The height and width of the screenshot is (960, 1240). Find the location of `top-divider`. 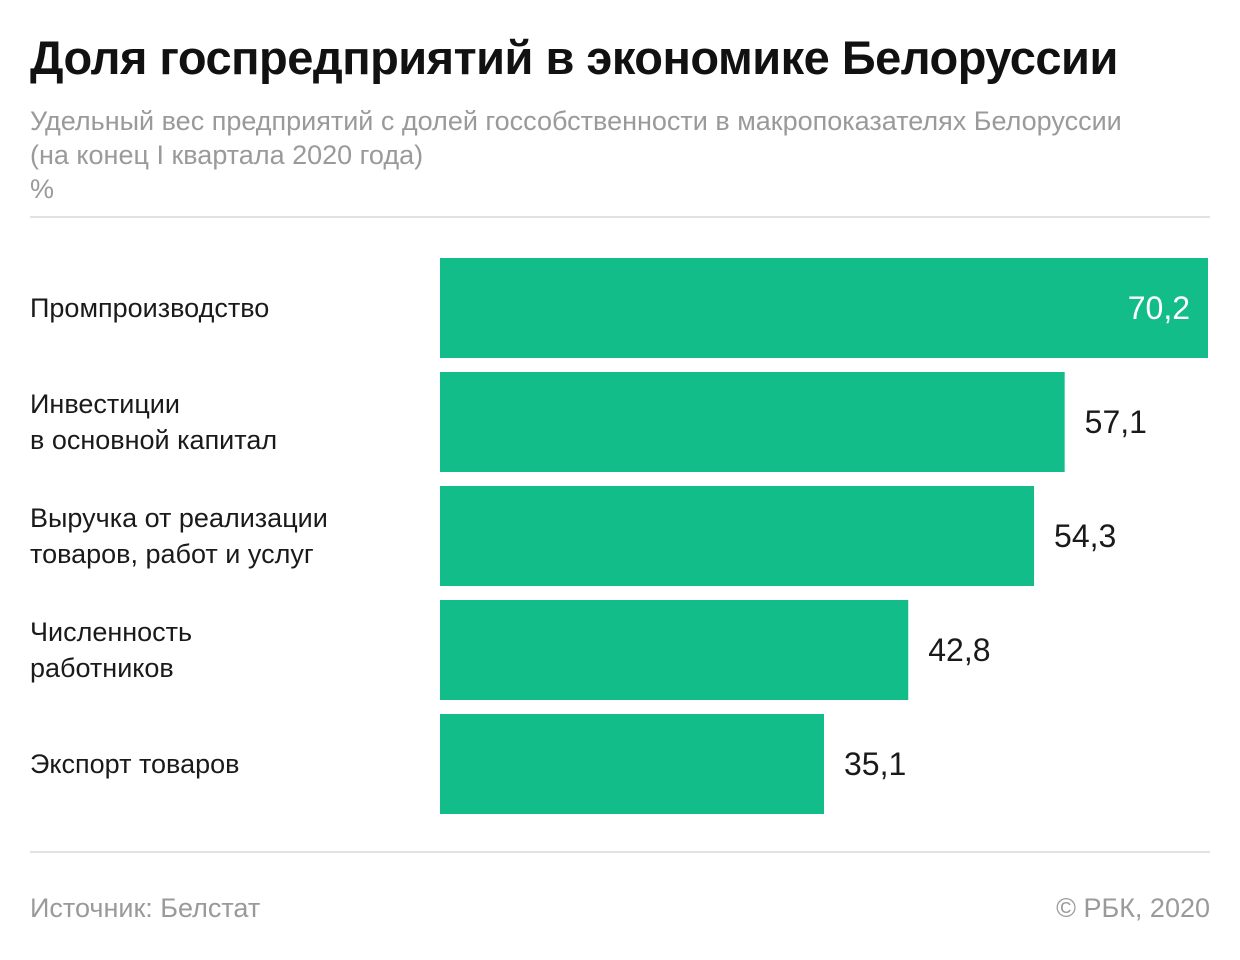

top-divider is located at coordinates (620, 217).